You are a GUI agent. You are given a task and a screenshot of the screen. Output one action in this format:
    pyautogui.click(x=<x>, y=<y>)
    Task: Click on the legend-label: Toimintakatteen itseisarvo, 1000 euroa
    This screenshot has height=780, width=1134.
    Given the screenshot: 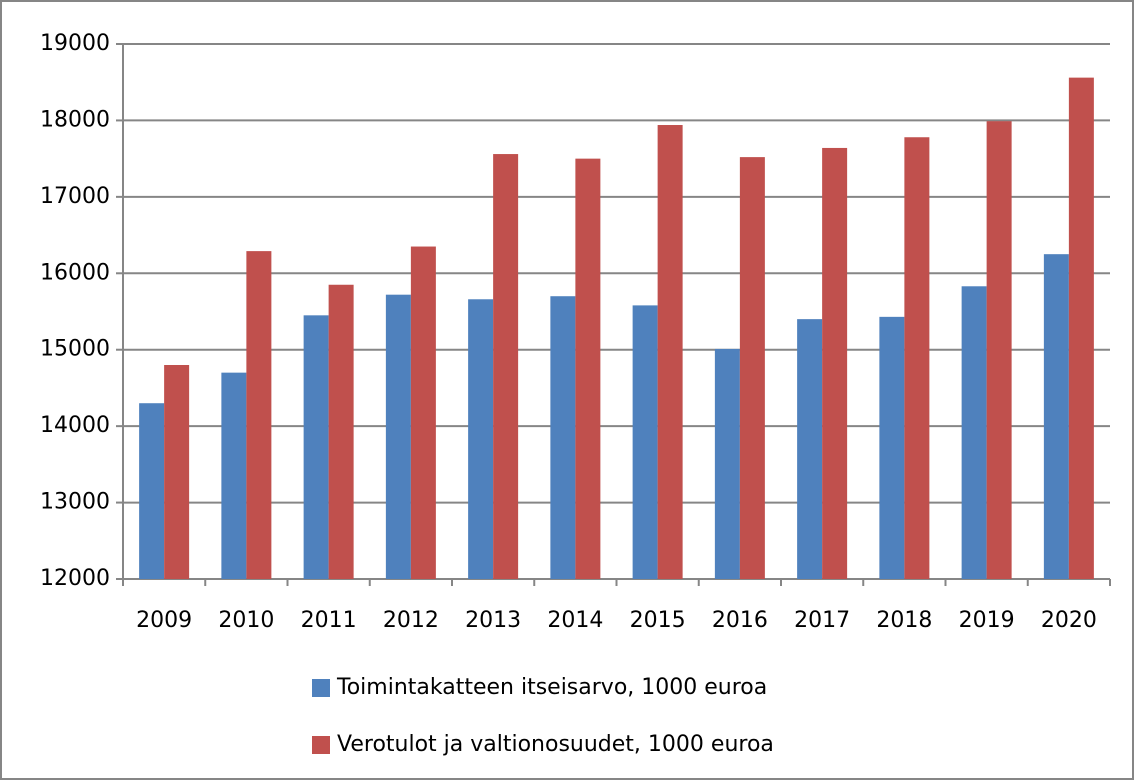 What is the action you would take?
    pyautogui.click(x=551, y=687)
    